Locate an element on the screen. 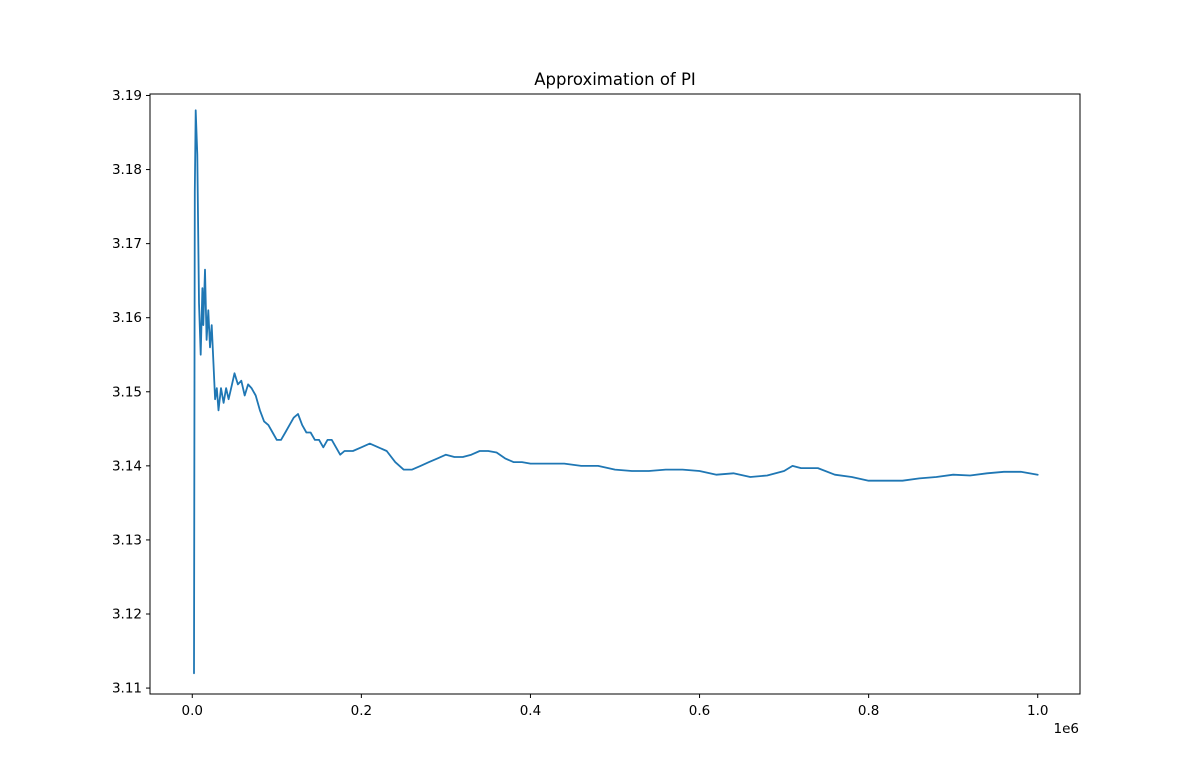  y-tick-label: 3.12 is located at coordinates (127, 615).